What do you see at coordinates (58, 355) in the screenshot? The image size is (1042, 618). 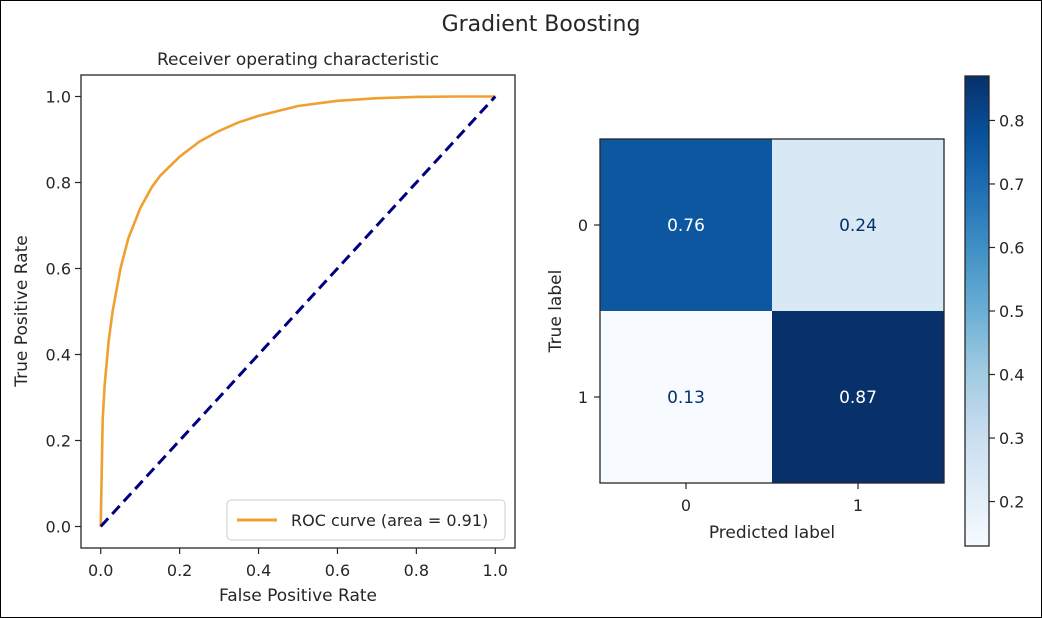 I see `roc-y-tick-label: 0.4` at bounding box center [58, 355].